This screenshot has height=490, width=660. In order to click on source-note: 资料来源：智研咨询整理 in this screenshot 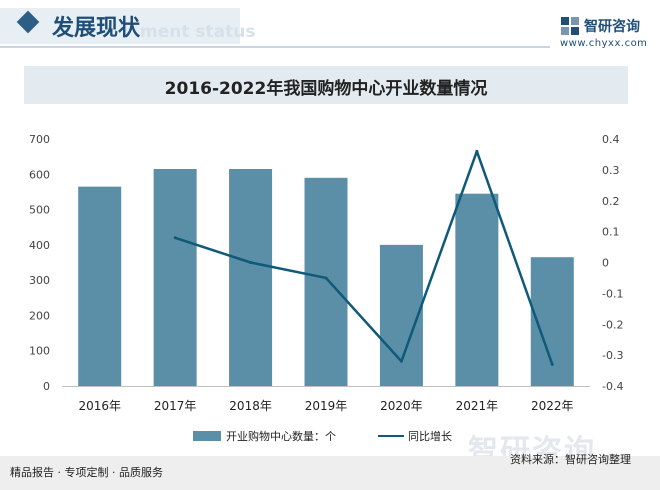, I will do `click(570, 459)`.